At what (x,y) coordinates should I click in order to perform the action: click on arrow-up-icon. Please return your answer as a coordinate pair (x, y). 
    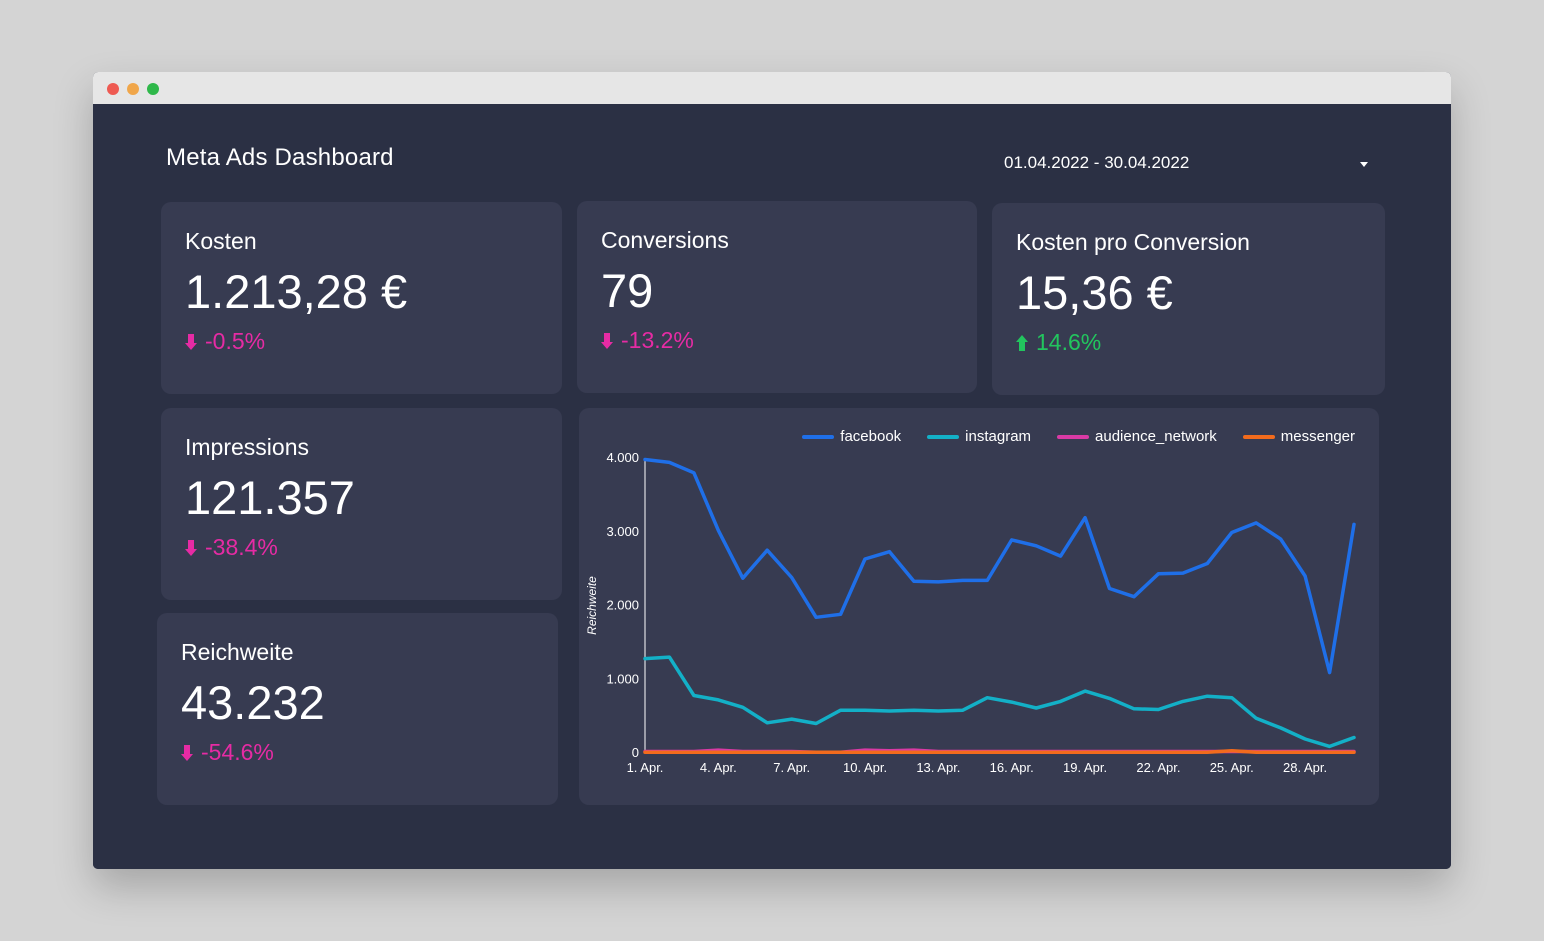
    Looking at the image, I should click on (1022, 343).